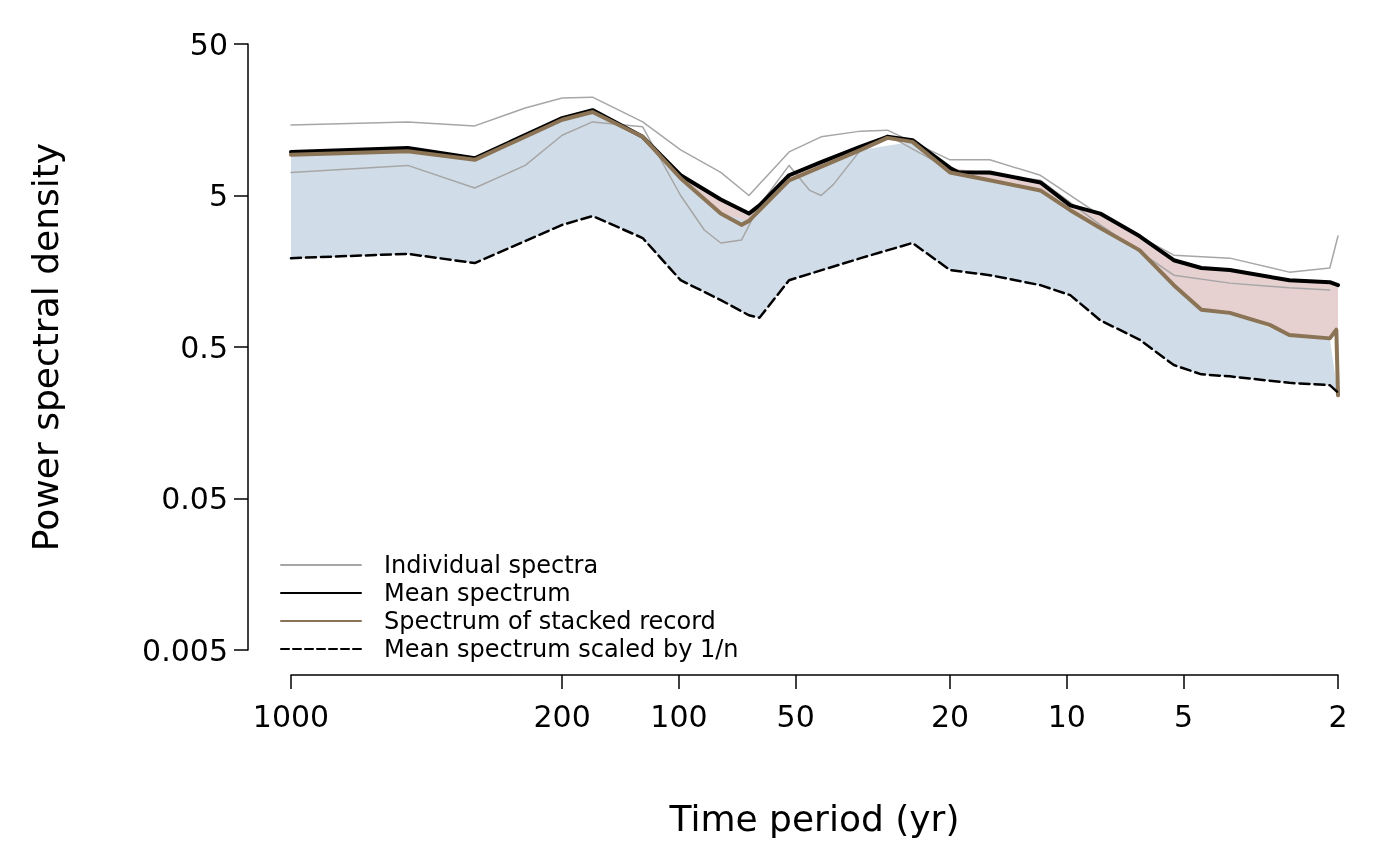 The height and width of the screenshot is (866, 1400). I want to click on y-tick-label: 50, so click(208, 44).